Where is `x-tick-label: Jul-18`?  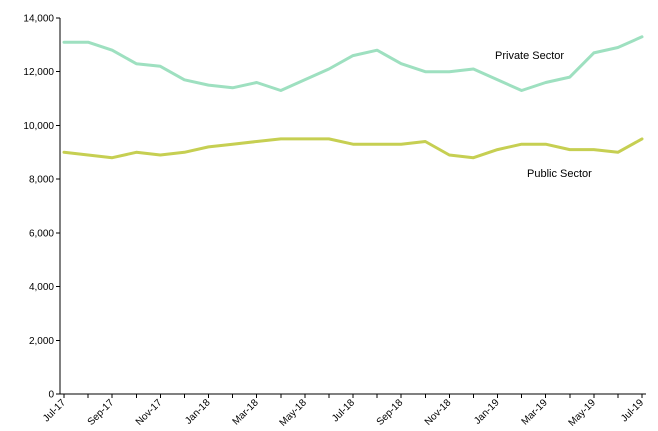
x-tick-label: Jul-18 is located at coordinates (343, 410).